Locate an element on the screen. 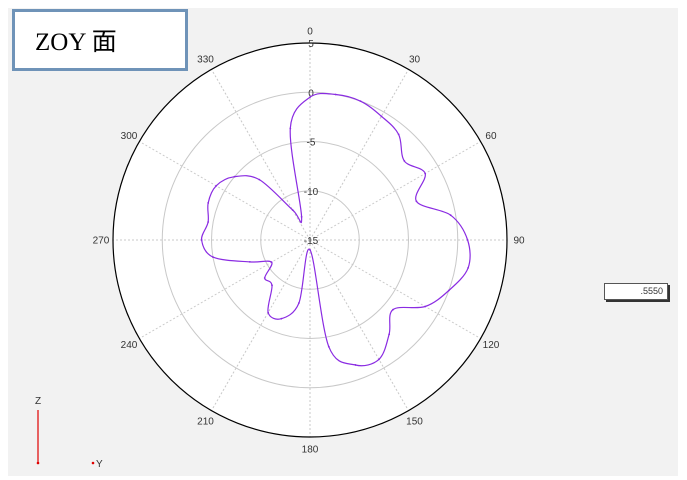 This screenshot has width=687, height=480. angle-tick-label: 330 is located at coordinates (205, 60).